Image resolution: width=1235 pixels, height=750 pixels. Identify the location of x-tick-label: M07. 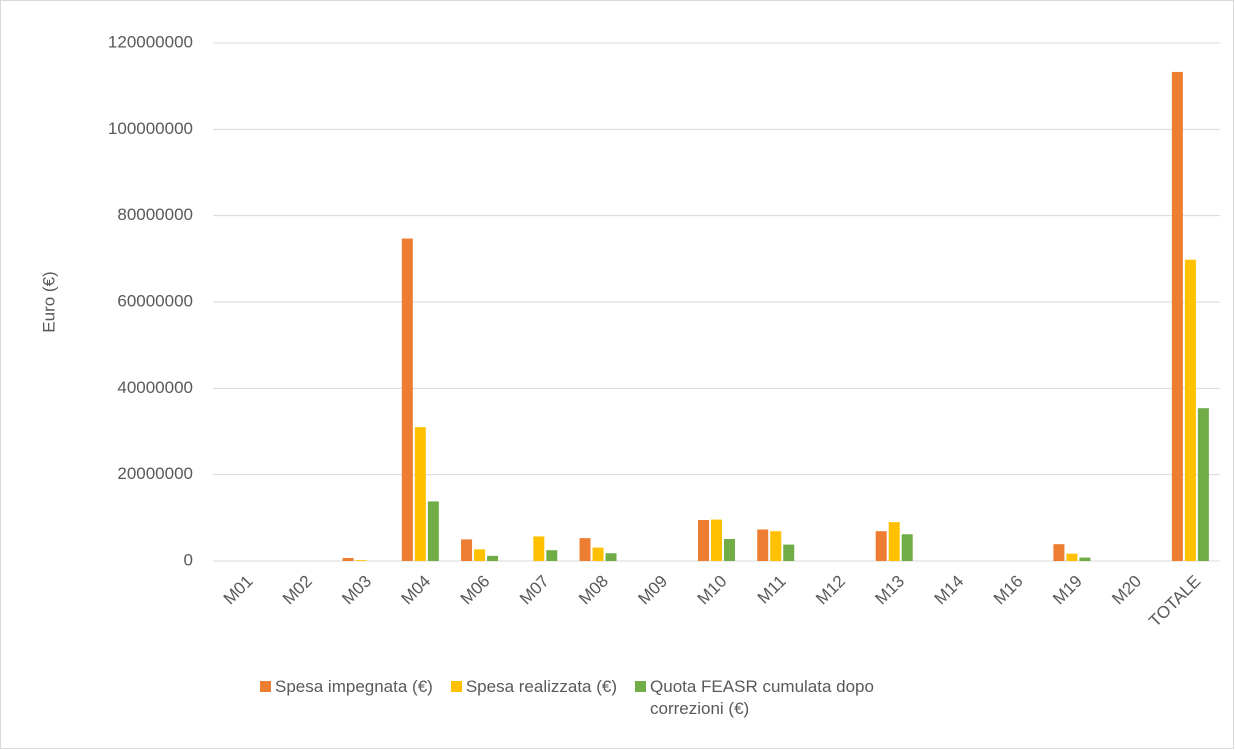
(534, 590).